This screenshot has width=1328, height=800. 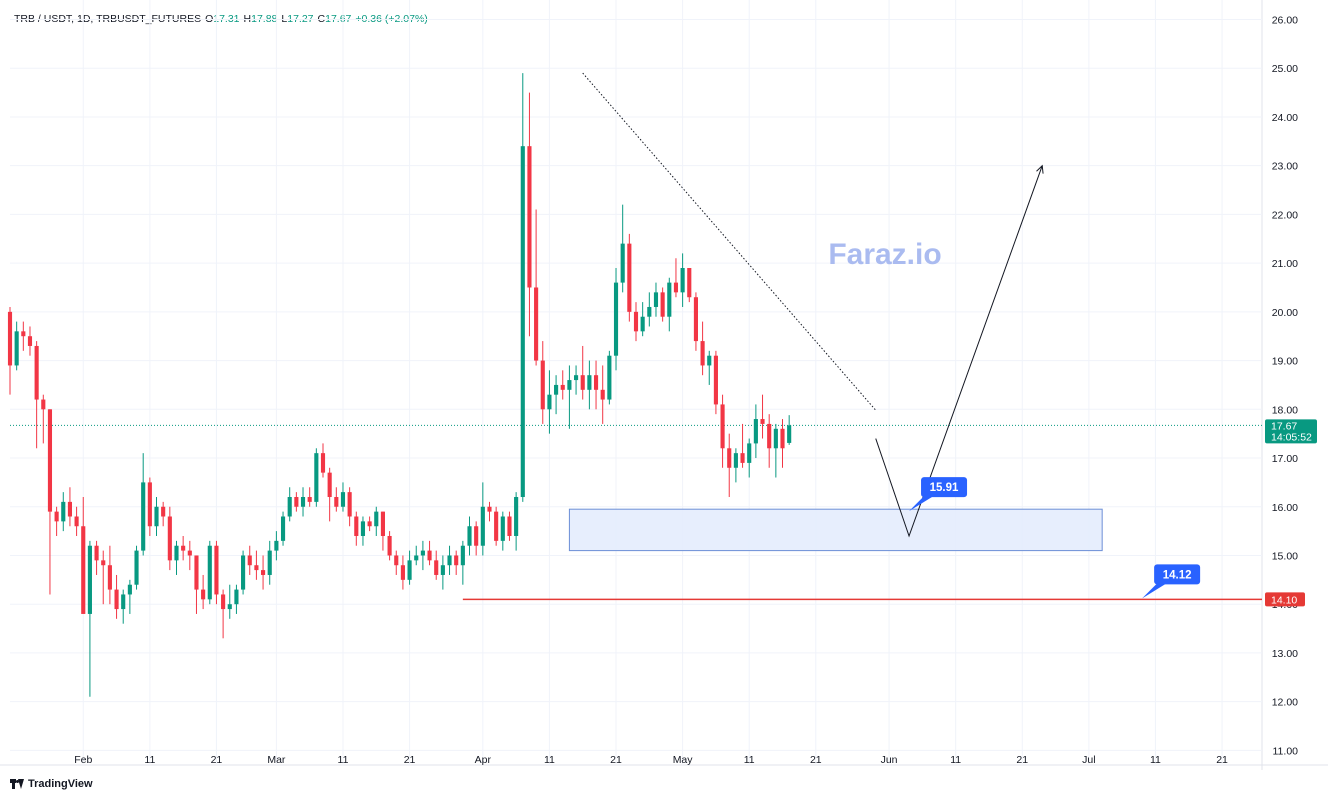 What do you see at coordinates (1177, 574) in the screenshot?
I see `callout-box` at bounding box center [1177, 574].